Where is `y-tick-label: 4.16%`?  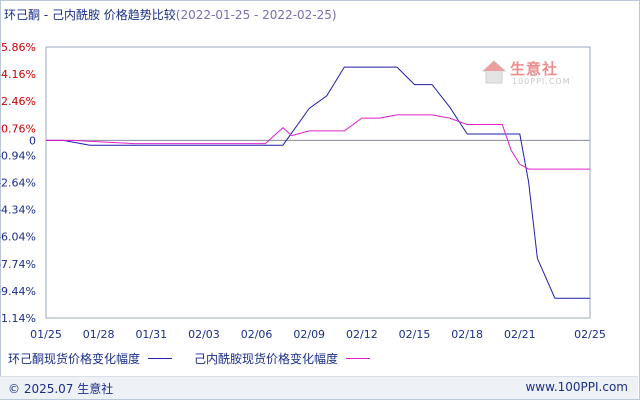
y-tick-label: 4.16% is located at coordinates (18, 74).